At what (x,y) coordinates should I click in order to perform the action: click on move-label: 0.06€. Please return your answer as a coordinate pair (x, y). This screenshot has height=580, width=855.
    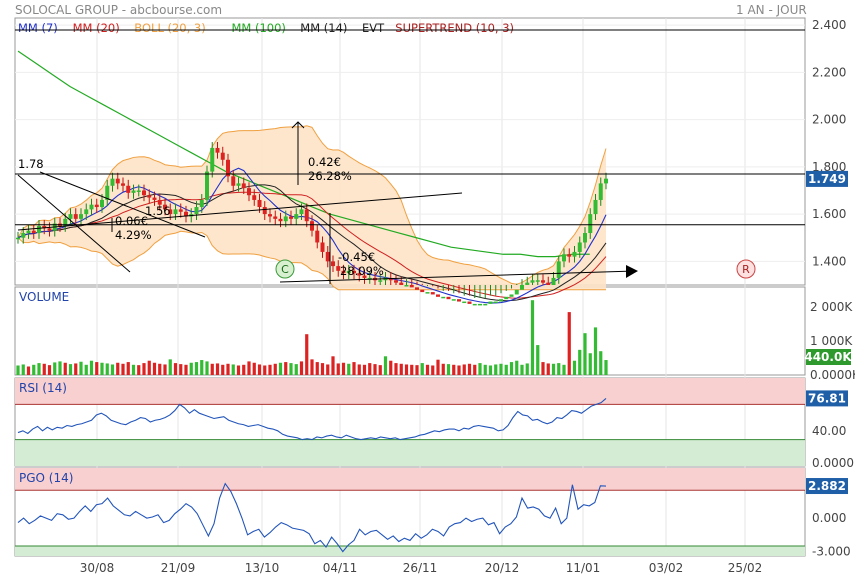
    Looking at the image, I should click on (131, 221).